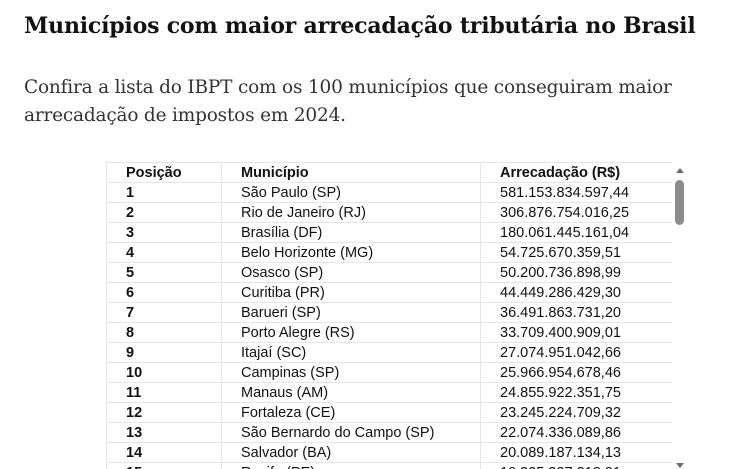  I want to click on cell-revenue: 44.449.286.429,30, so click(576, 292).